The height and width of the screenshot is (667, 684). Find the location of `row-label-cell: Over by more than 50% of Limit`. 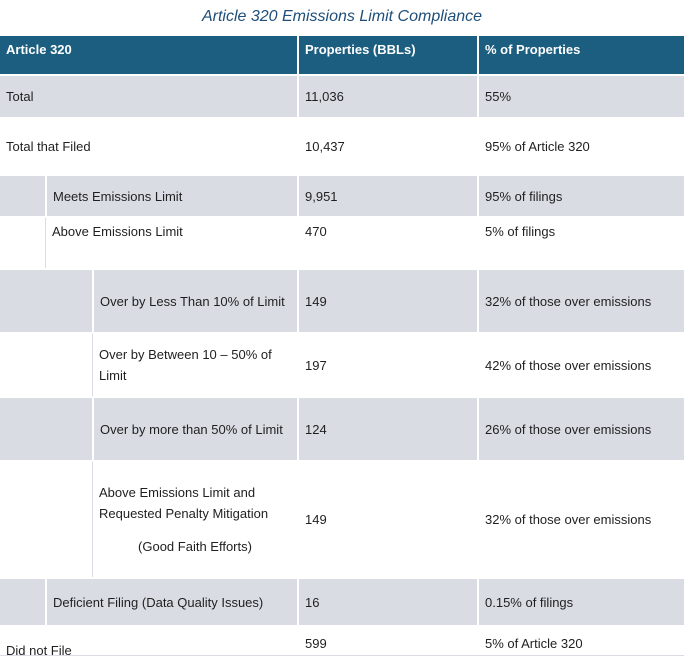

row-label-cell: Over by more than 50% of Limit is located at coordinates (149, 428).